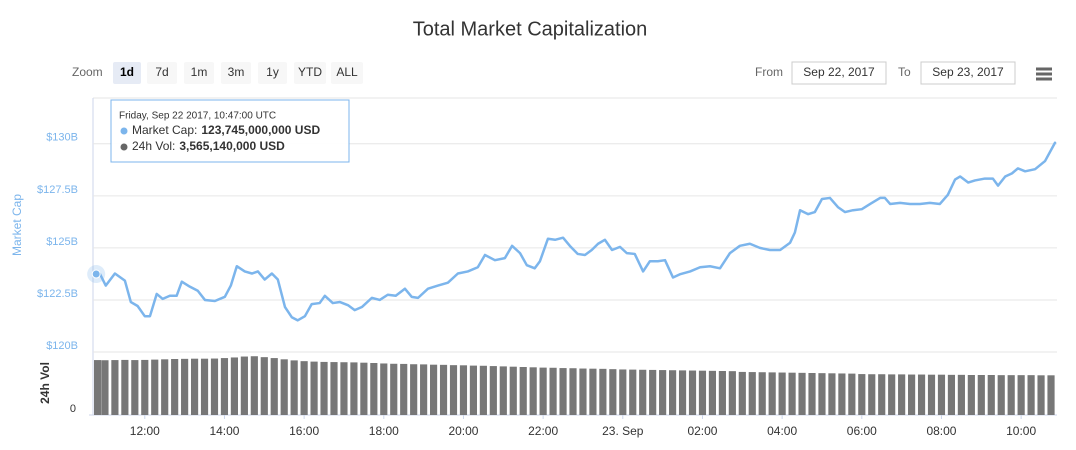  What do you see at coordinates (904, 72) in the screenshot?
I see `to-label: To` at bounding box center [904, 72].